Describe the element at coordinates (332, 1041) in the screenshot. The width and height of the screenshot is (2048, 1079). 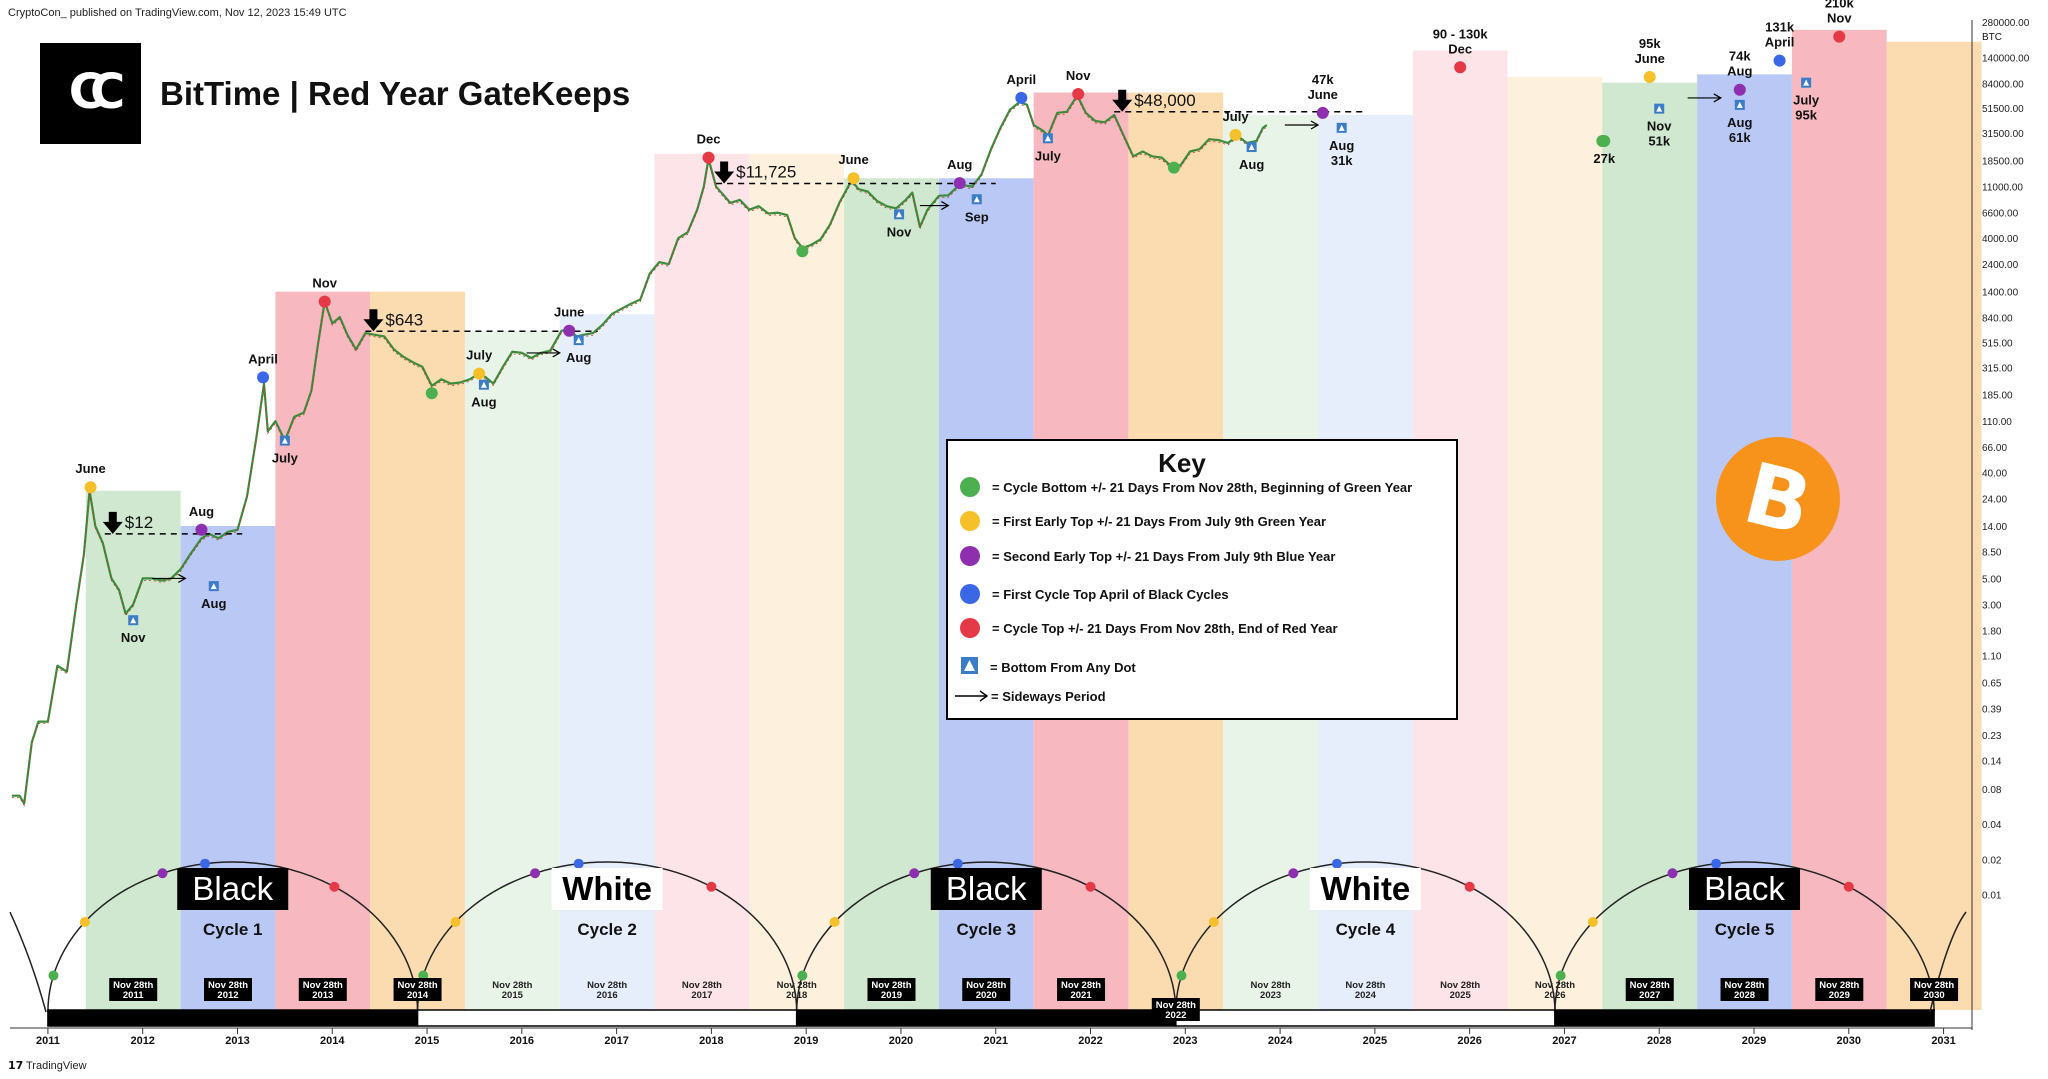
I see `x-tick-label: 2014` at that location.